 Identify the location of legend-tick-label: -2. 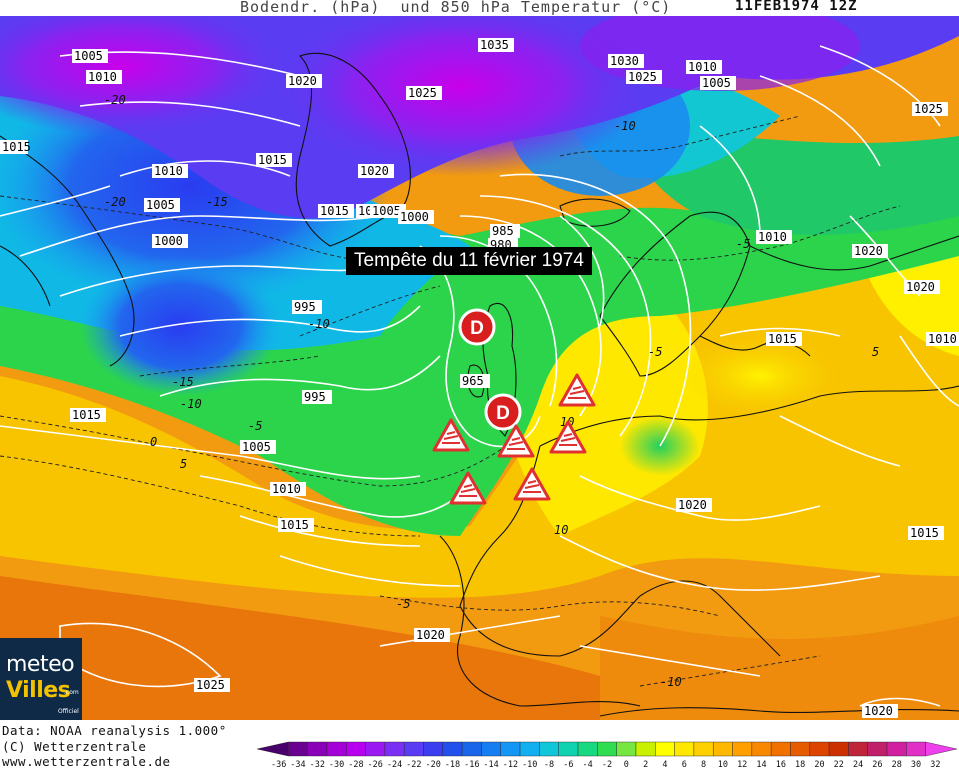
(607, 765).